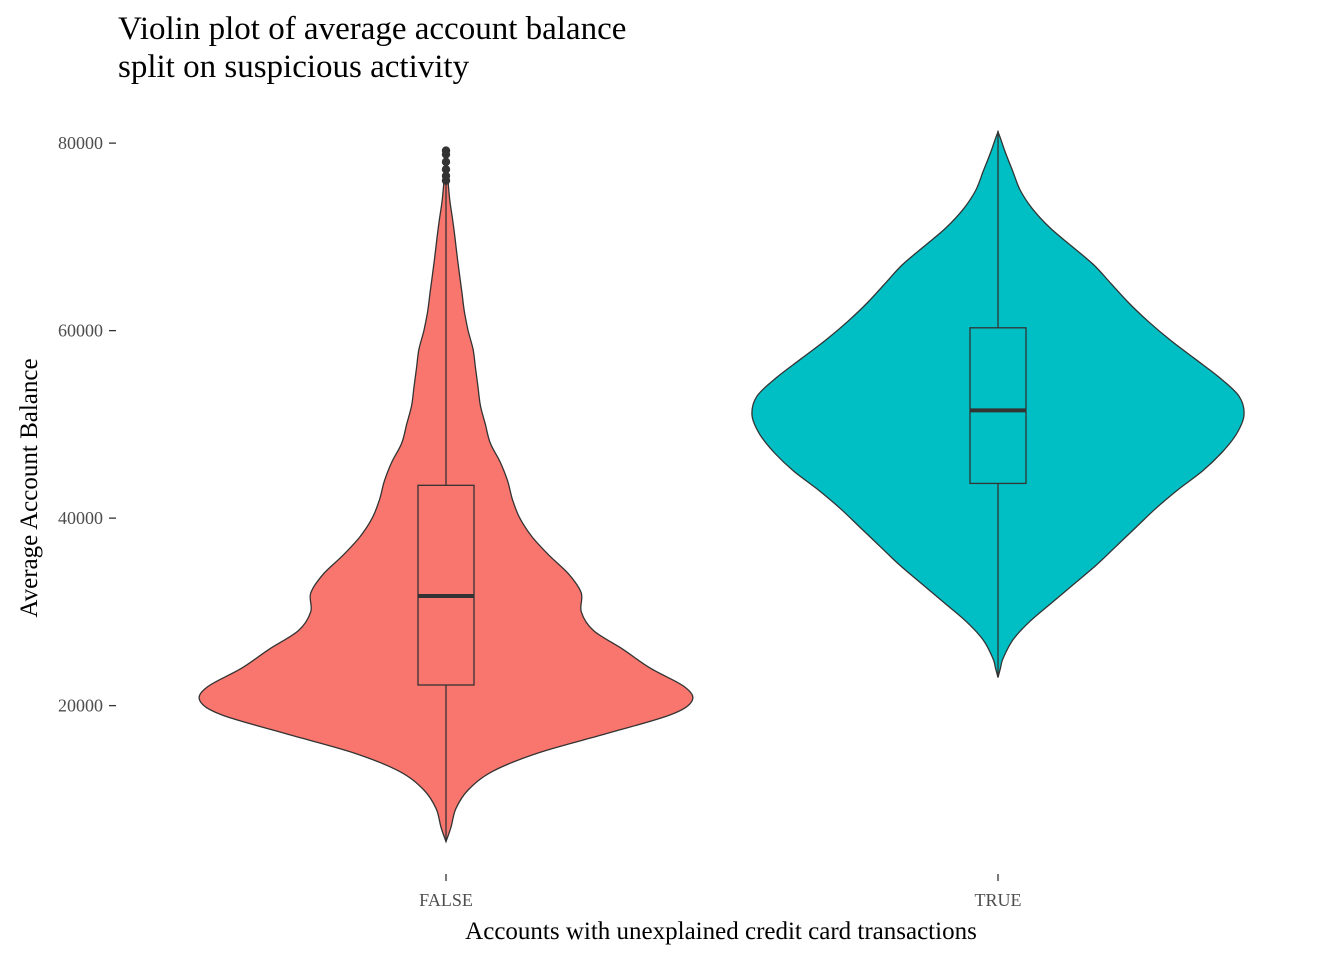 The image size is (1344, 960). Describe the element at coordinates (80, 331) in the screenshot. I see `y-tick-label: 60000` at that location.